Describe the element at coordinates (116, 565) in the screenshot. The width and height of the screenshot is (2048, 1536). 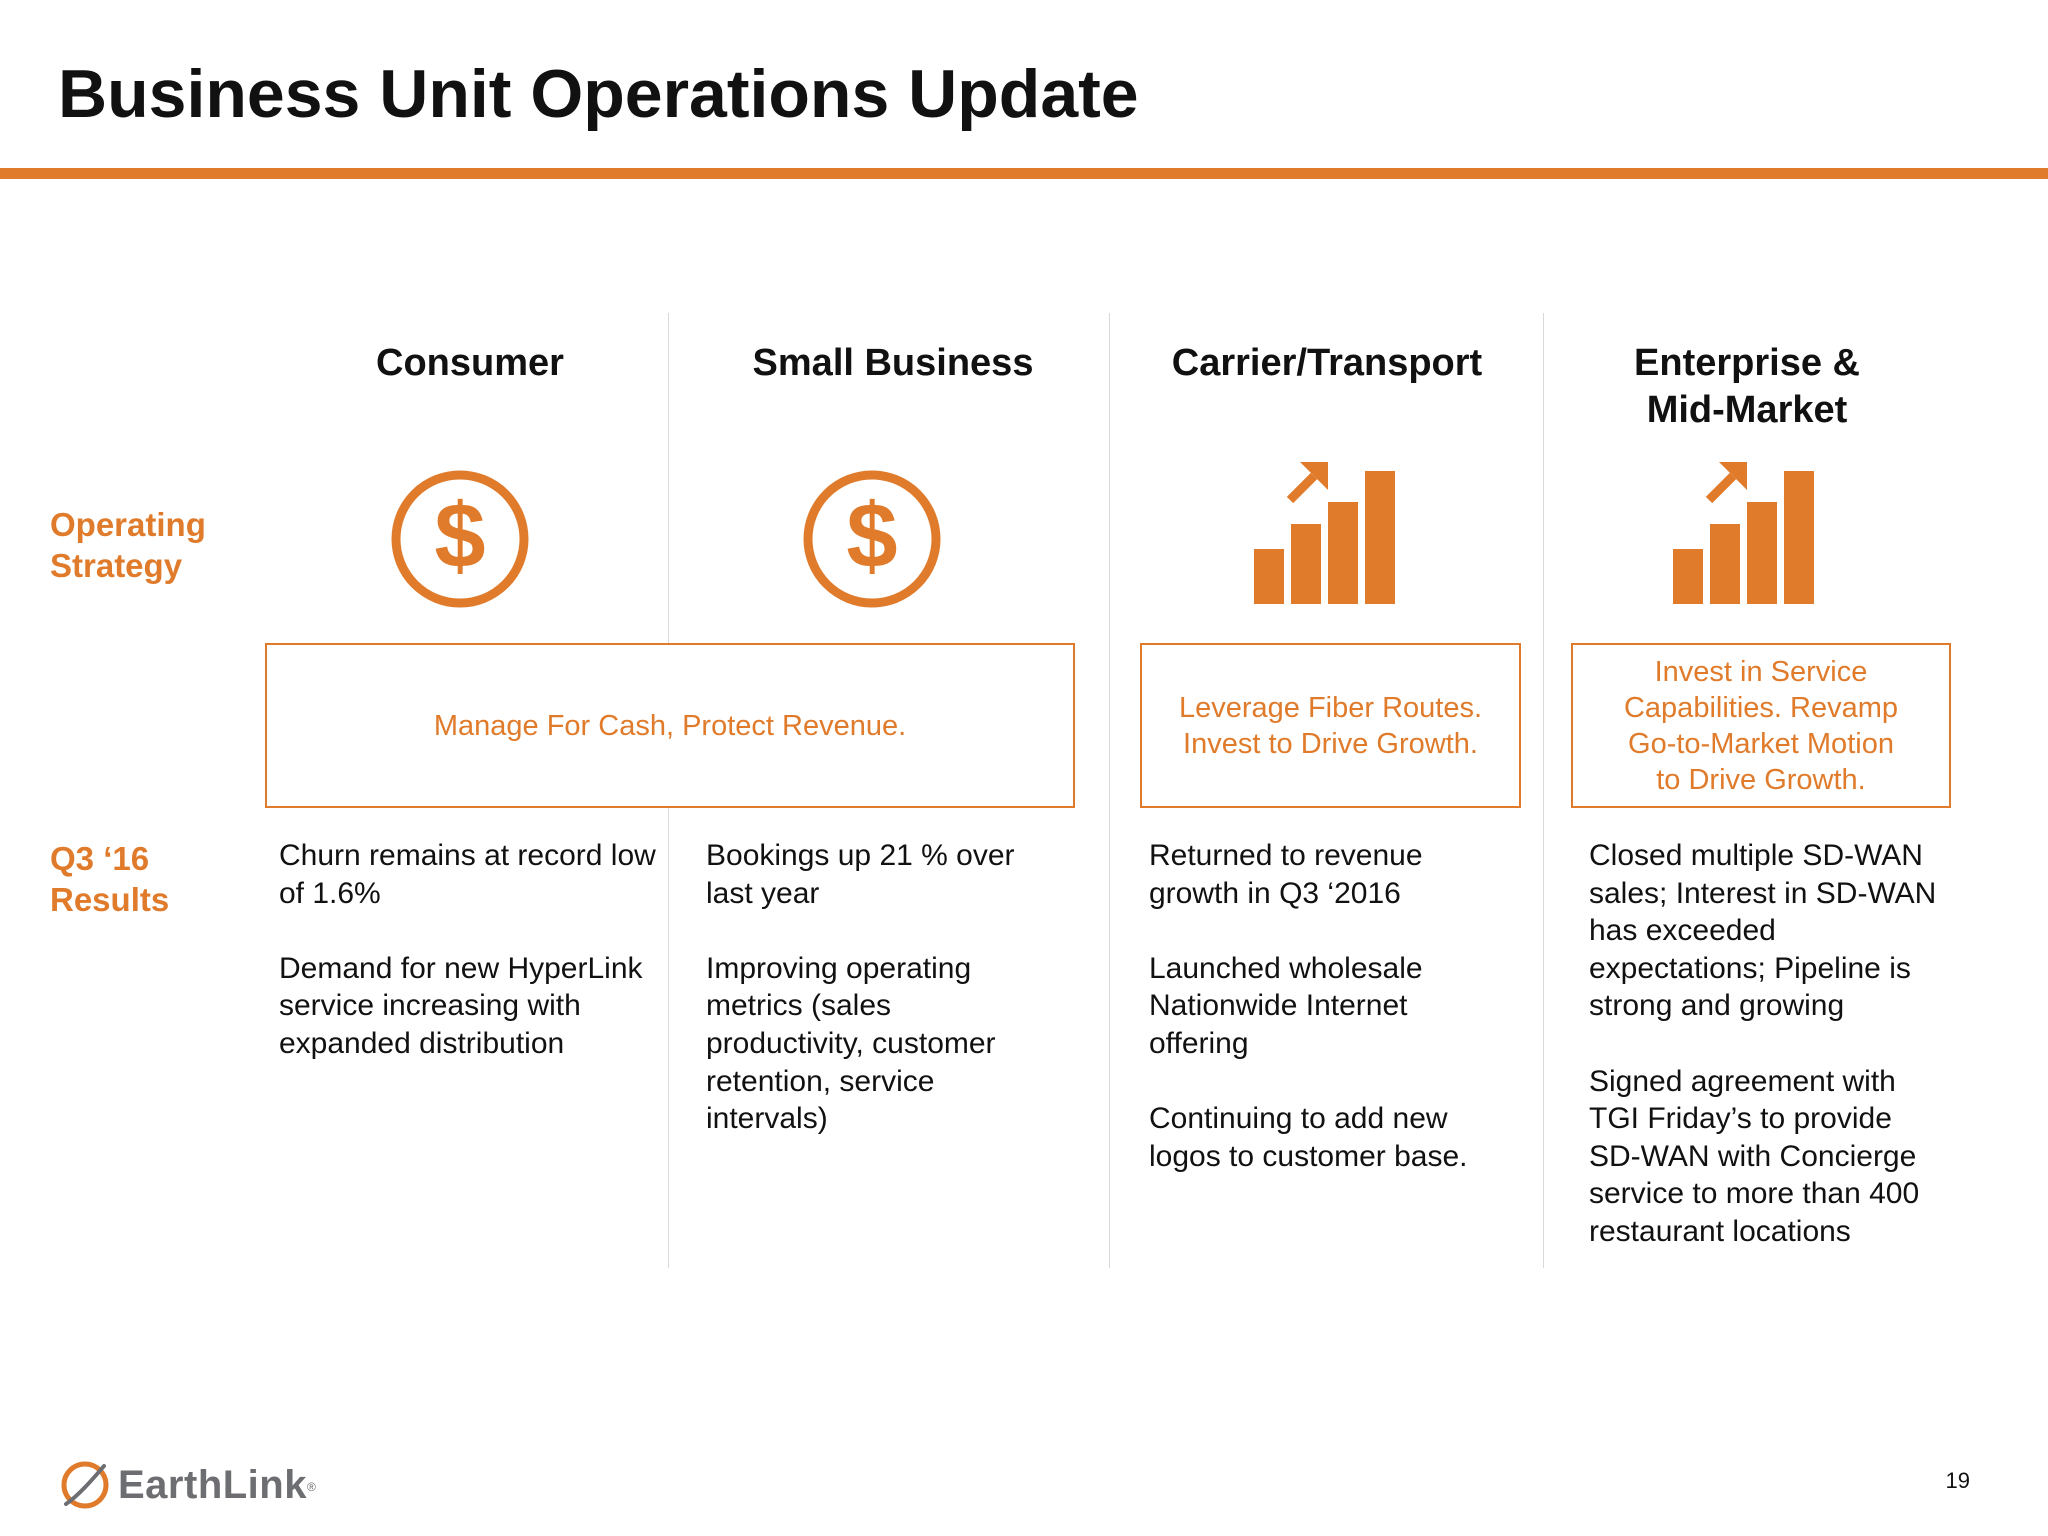
I see `row-label-line: Strategy` at that location.